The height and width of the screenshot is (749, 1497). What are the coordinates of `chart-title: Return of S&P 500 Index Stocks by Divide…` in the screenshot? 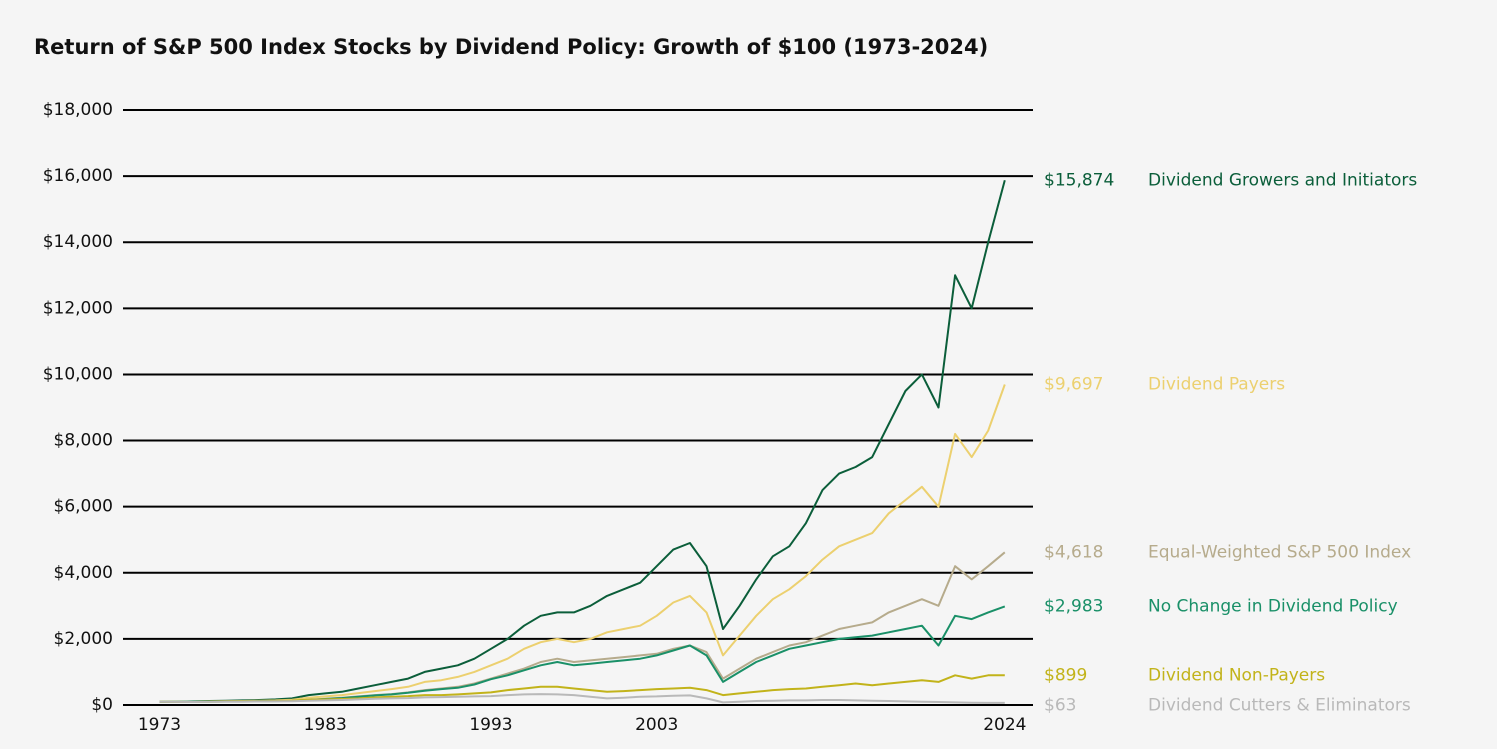 It's located at (511, 47).